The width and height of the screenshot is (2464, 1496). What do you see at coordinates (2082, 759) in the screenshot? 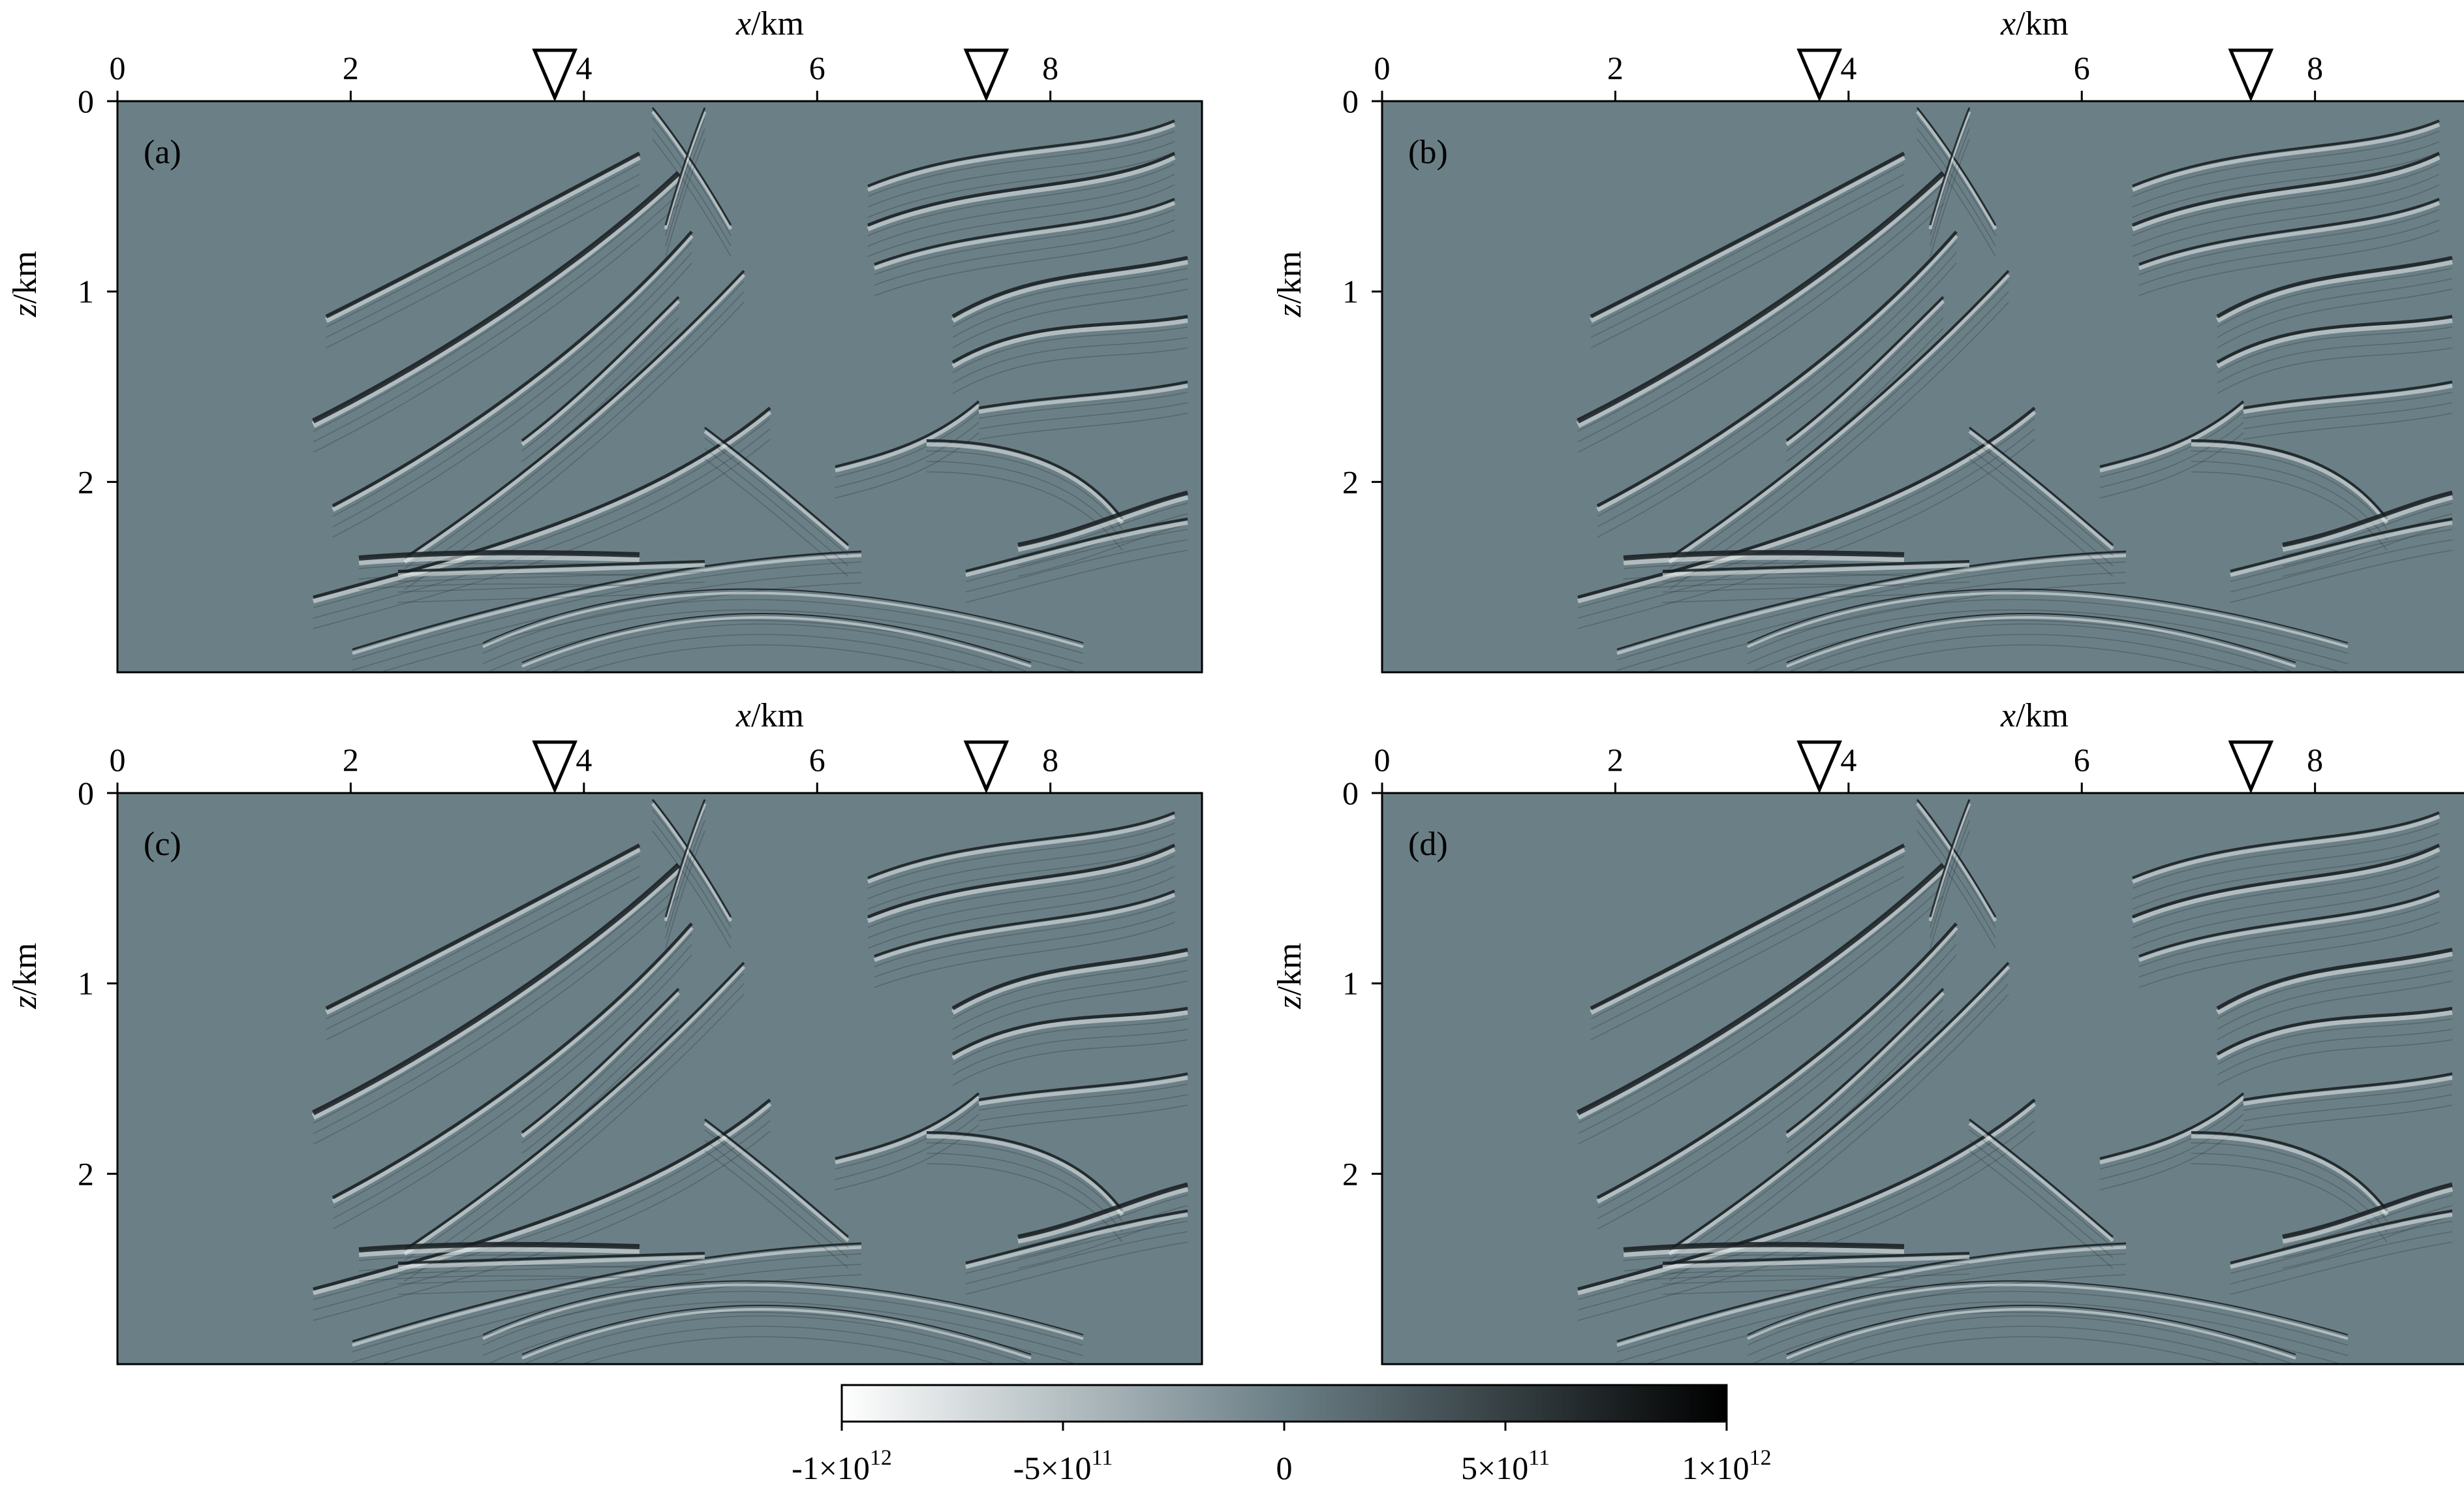
I see `x-tick-label: 6` at bounding box center [2082, 759].